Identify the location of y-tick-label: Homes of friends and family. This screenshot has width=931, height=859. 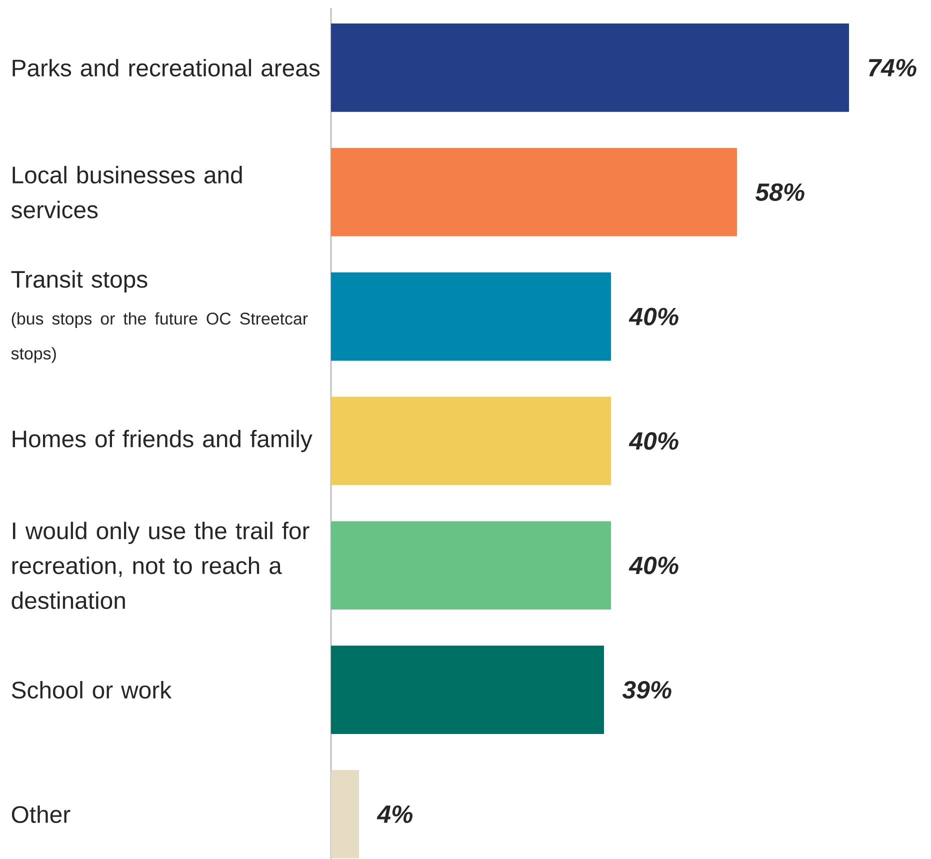
(162, 441).